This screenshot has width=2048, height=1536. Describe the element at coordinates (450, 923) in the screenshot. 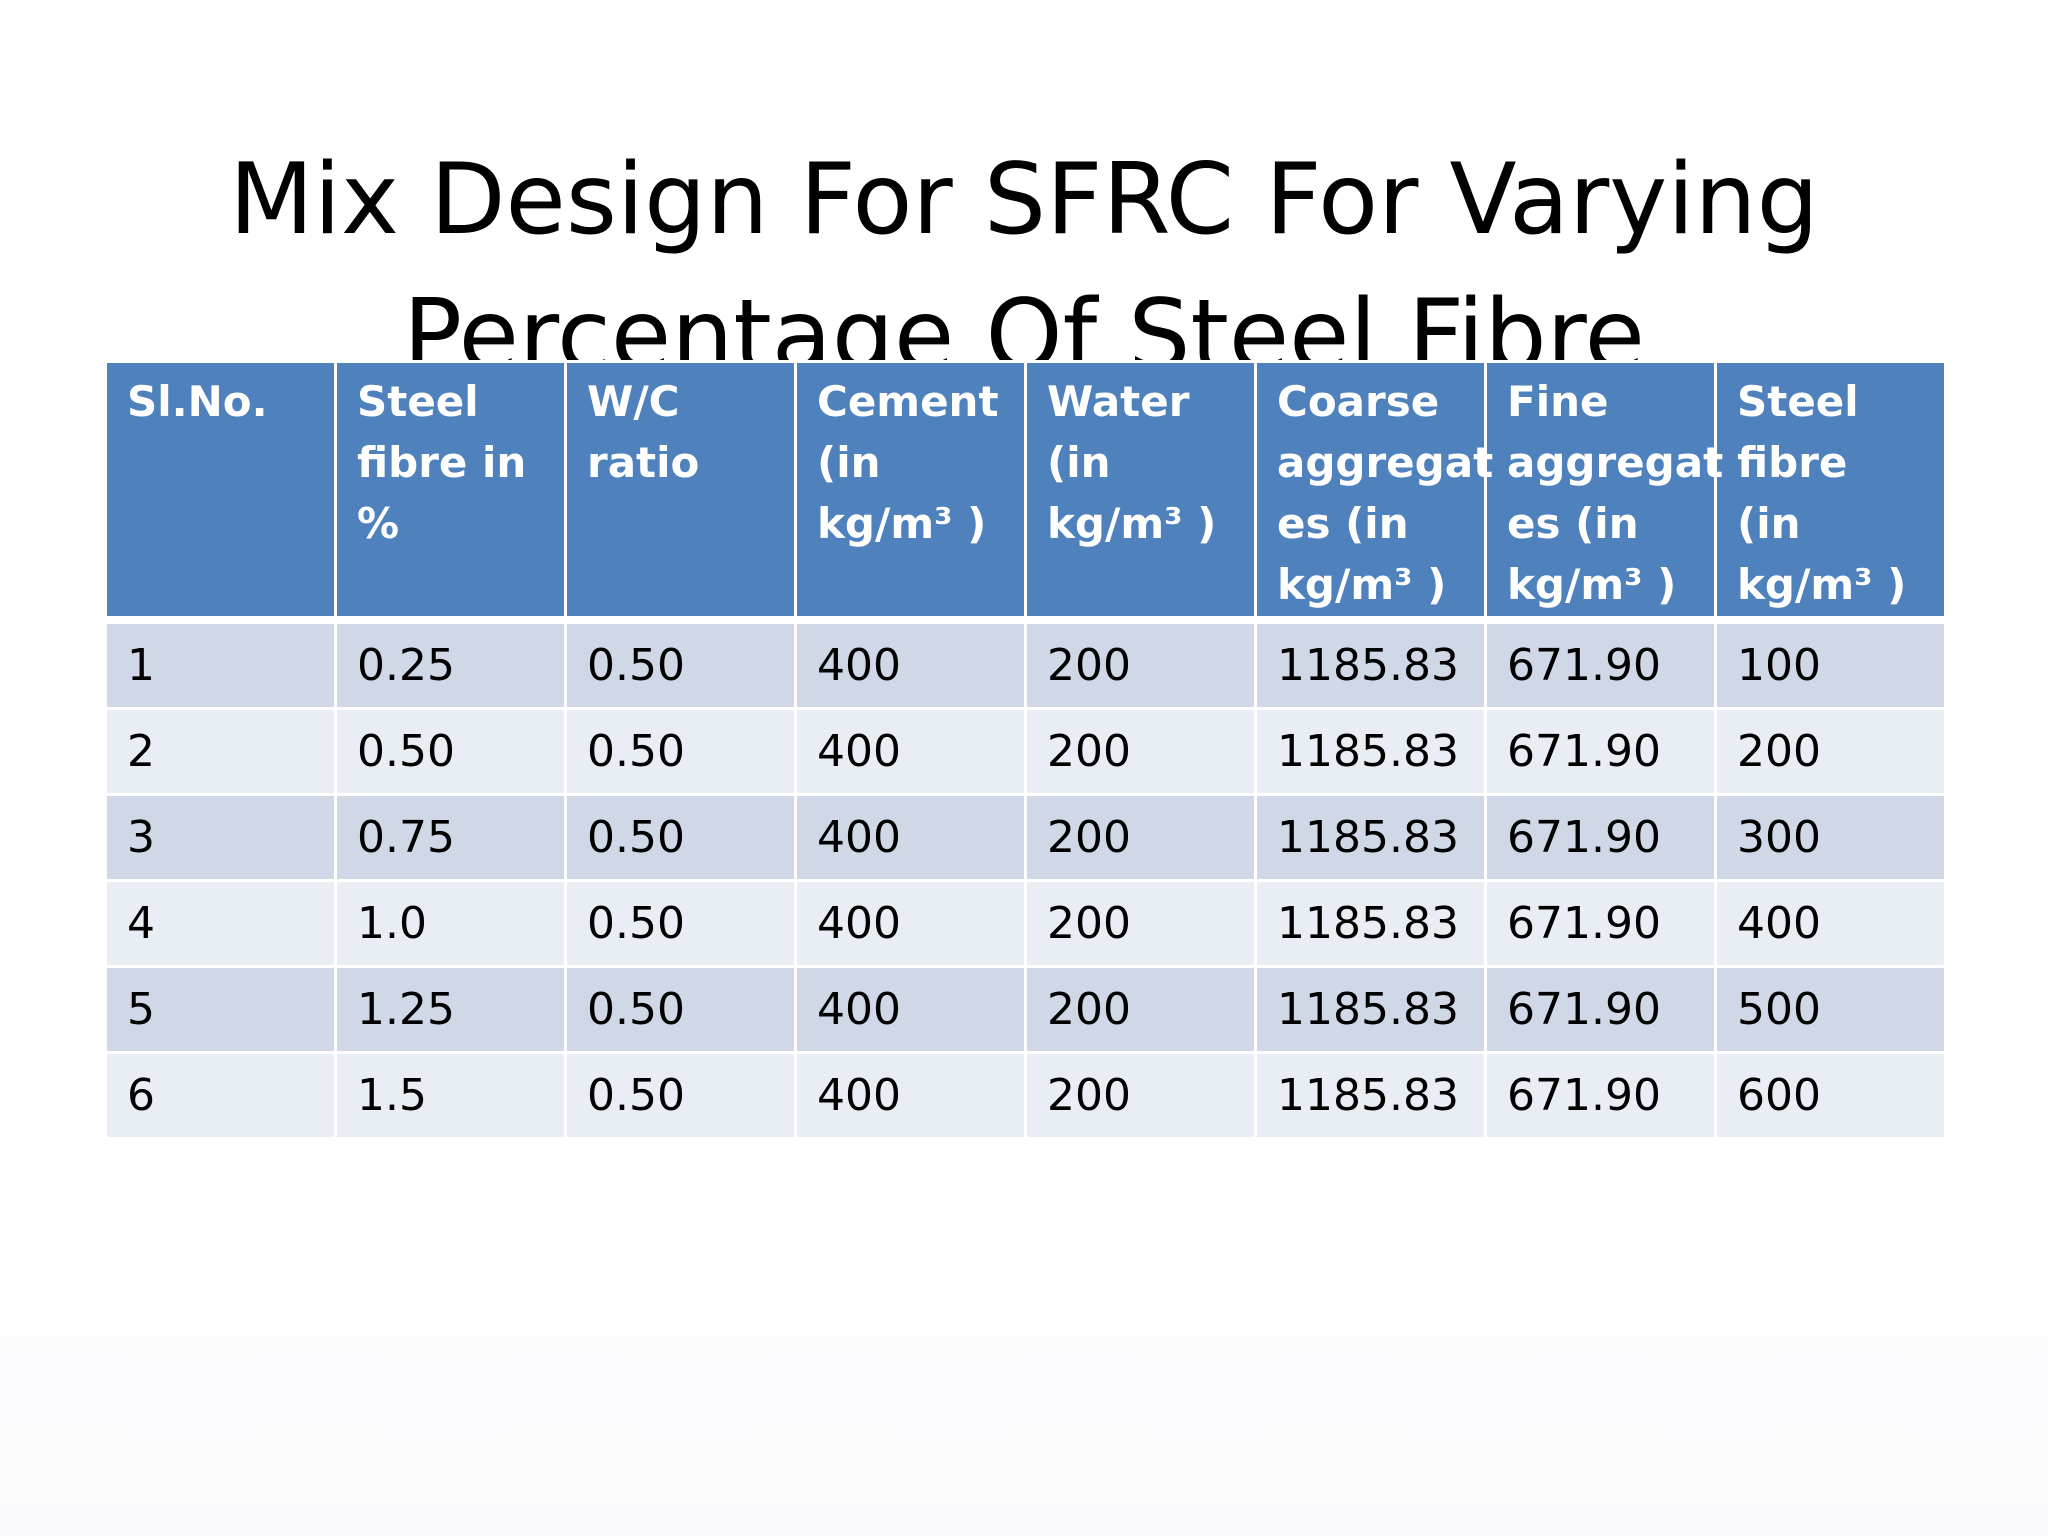

I see `cell-steel-fibre-percent: 1.0` at that location.